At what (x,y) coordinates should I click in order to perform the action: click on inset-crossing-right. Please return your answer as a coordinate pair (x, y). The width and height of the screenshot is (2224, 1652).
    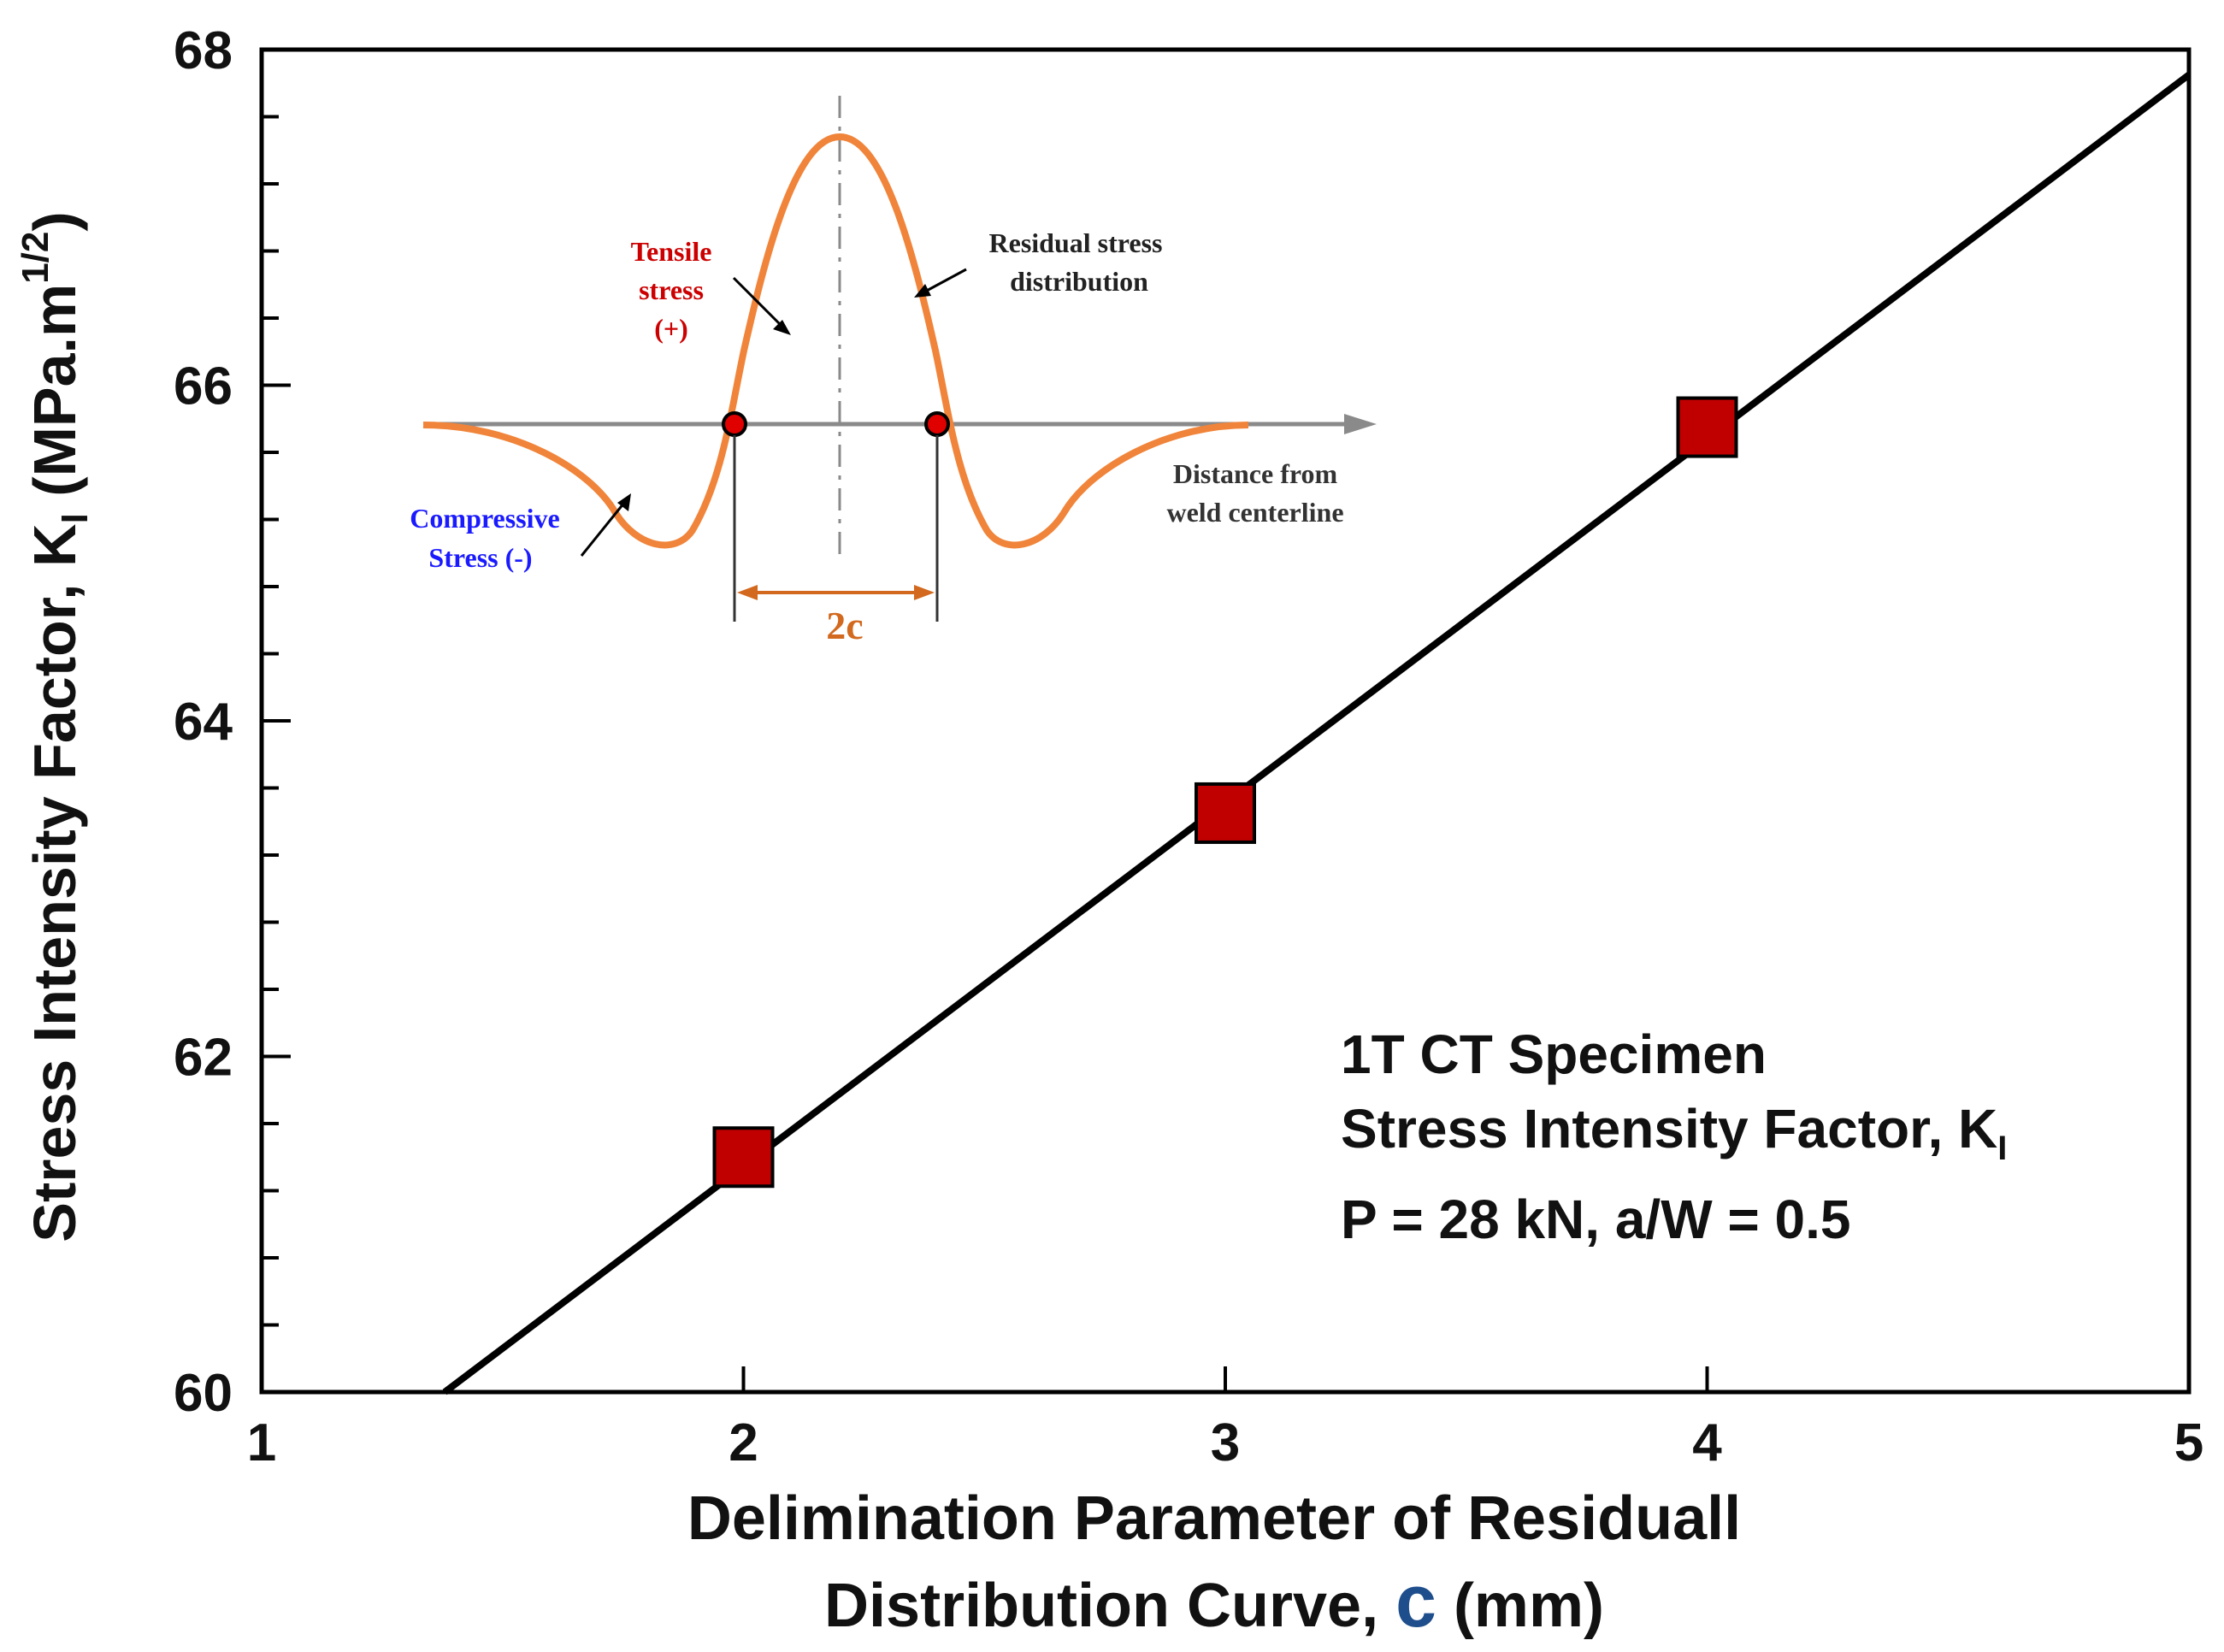
    Looking at the image, I should click on (937, 424).